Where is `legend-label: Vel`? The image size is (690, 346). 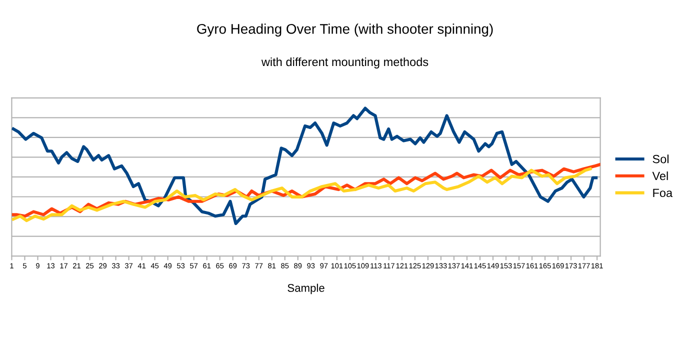
legend-label: Vel is located at coordinates (660, 175).